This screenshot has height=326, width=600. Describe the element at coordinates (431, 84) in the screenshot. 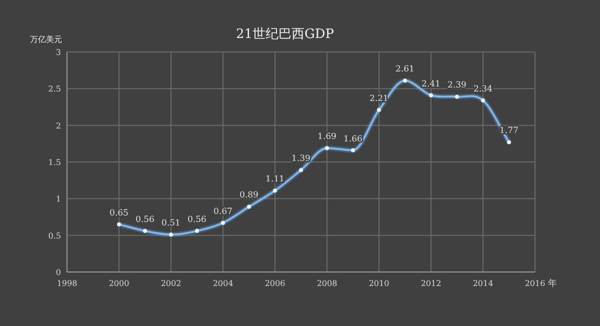

I see `data-label: 2.41` at that location.